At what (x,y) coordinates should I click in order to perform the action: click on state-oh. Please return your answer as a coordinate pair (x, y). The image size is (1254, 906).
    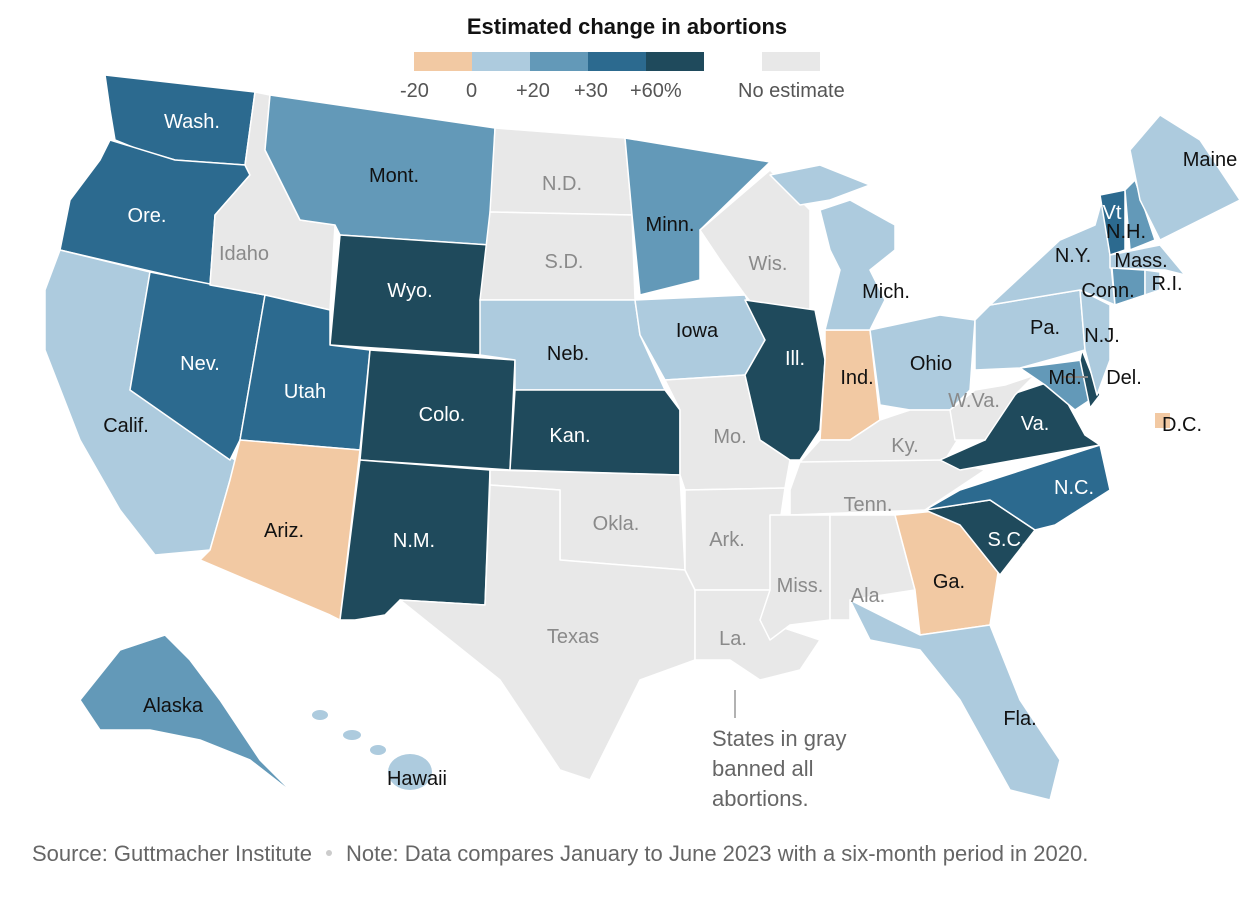
    Looking at the image, I should click on (922, 362).